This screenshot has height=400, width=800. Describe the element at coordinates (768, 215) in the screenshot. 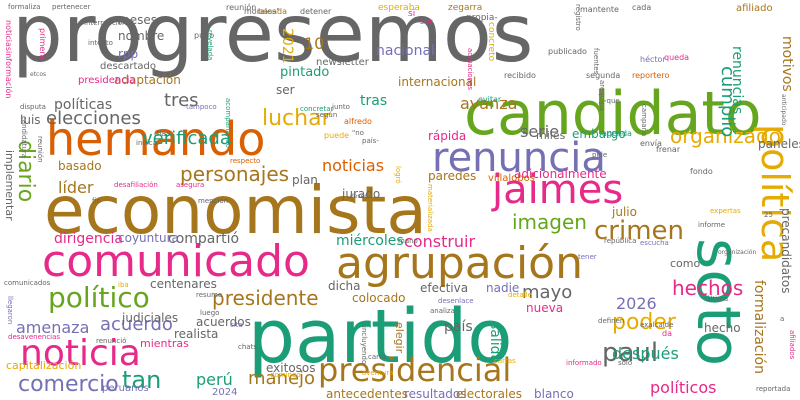

I see `word: 25` at that location.